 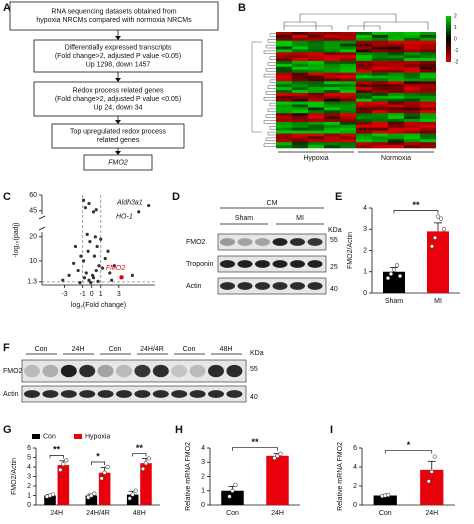 I want to click on x-tick-label: Con, so click(x=232, y=513).